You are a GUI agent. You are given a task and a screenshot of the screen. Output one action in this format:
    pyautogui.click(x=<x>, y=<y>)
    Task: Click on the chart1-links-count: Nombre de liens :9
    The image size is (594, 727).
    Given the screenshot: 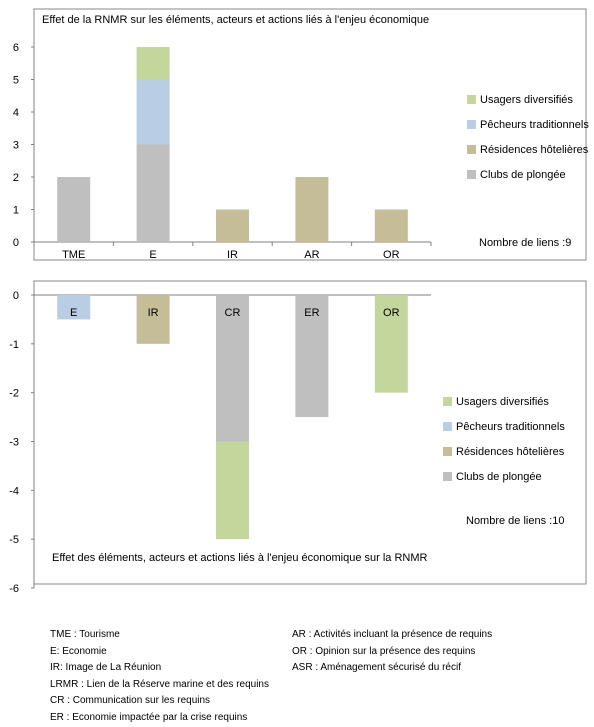 What is the action you would take?
    pyautogui.click(x=525, y=243)
    